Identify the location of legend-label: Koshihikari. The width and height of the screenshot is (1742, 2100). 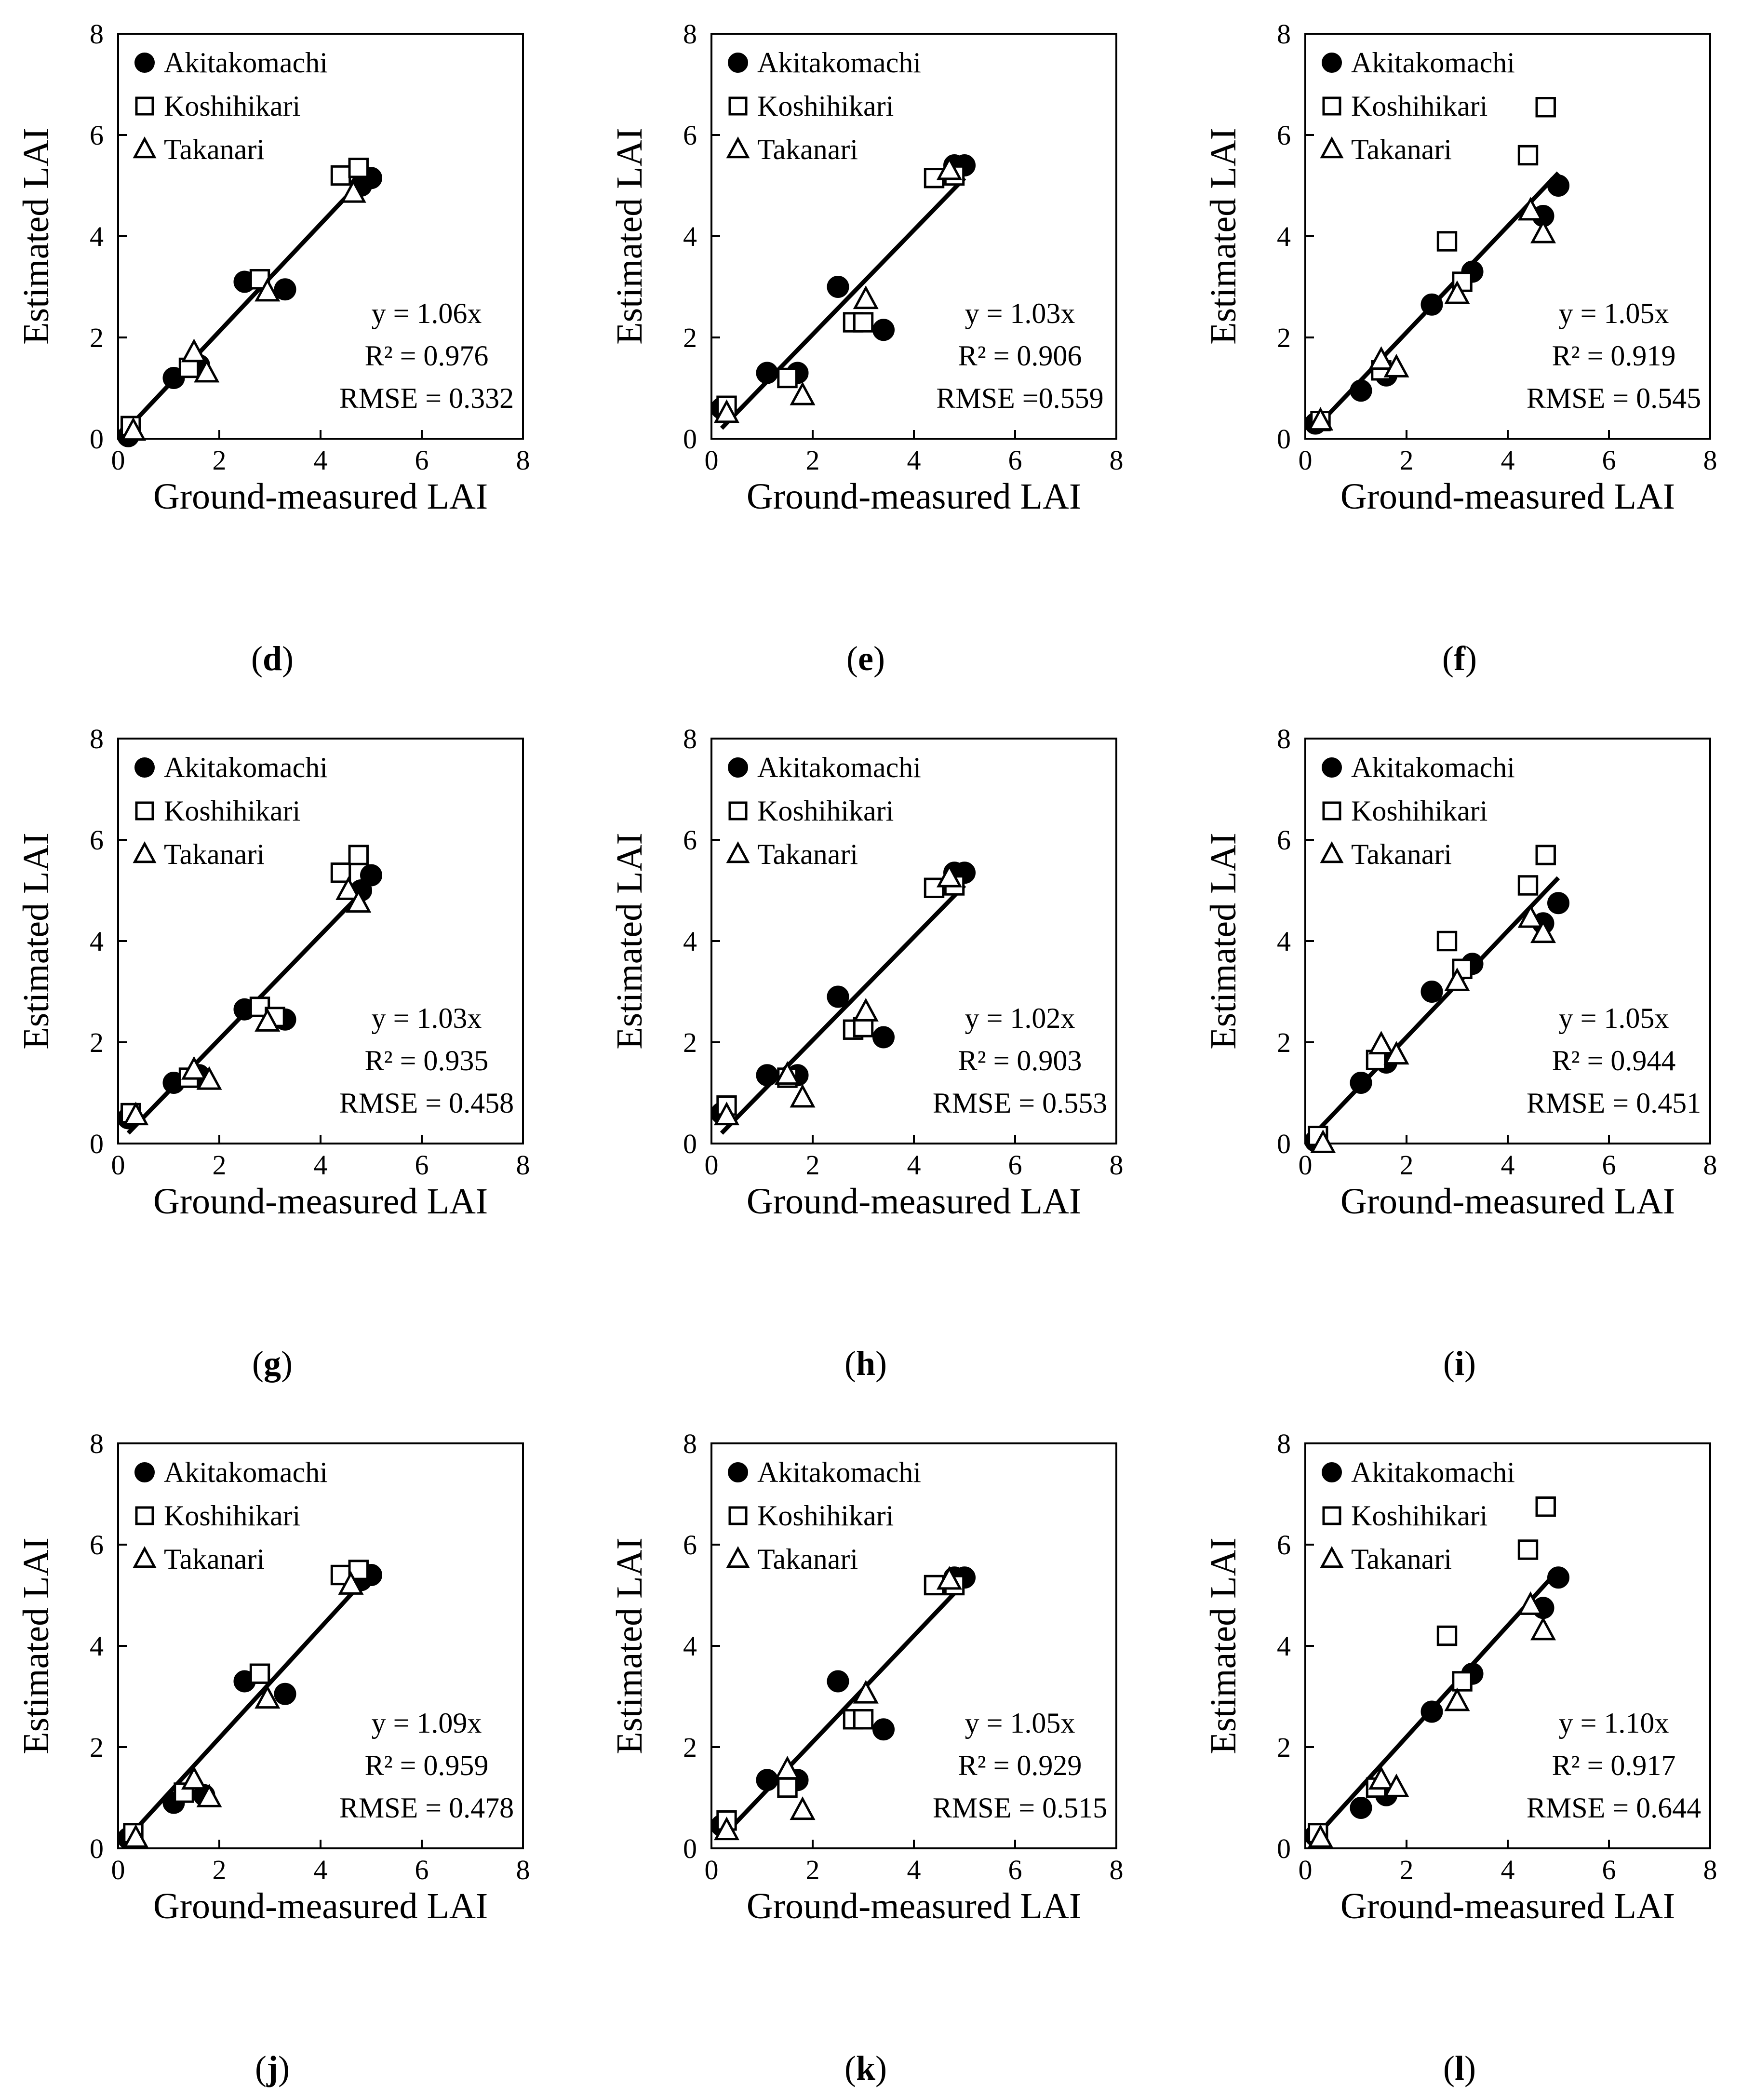
(1419, 811).